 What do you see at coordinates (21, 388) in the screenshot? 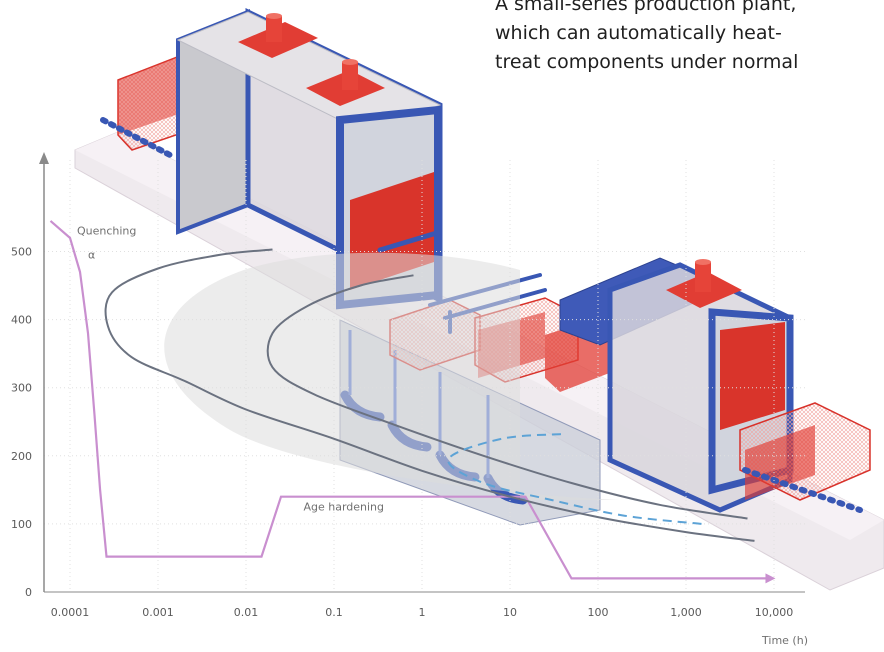
I see `y-tick-label: 300` at bounding box center [21, 388].